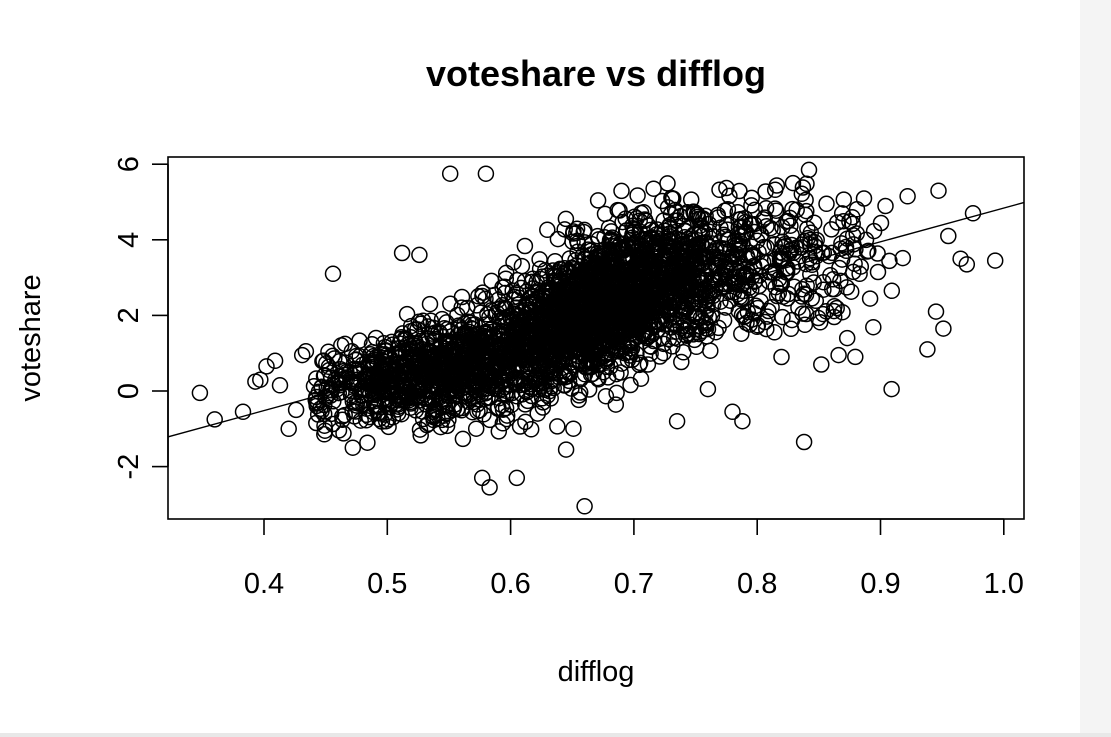 This screenshot has width=1111, height=737. I want to click on y-tick-label: 2, so click(129, 315).